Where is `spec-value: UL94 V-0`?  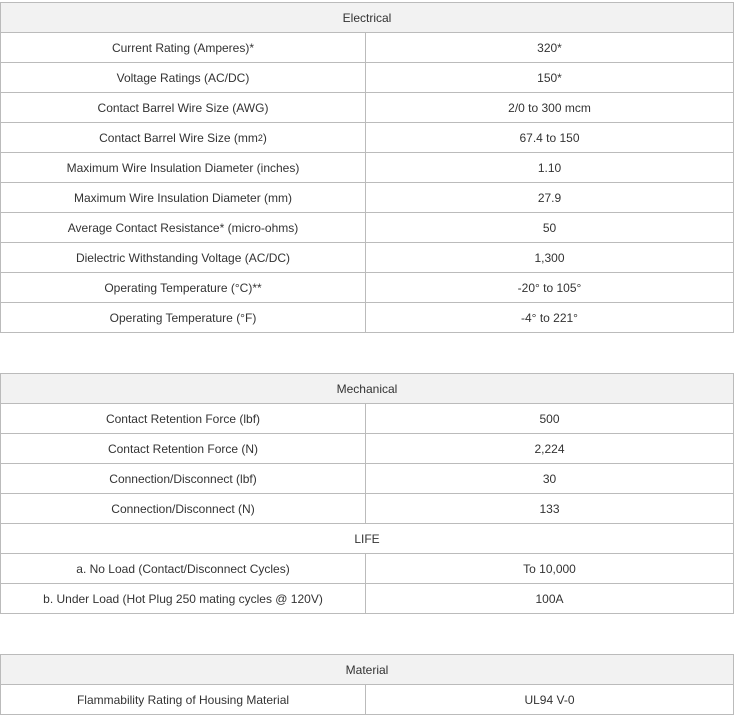 spec-value: UL94 V-0 is located at coordinates (549, 699).